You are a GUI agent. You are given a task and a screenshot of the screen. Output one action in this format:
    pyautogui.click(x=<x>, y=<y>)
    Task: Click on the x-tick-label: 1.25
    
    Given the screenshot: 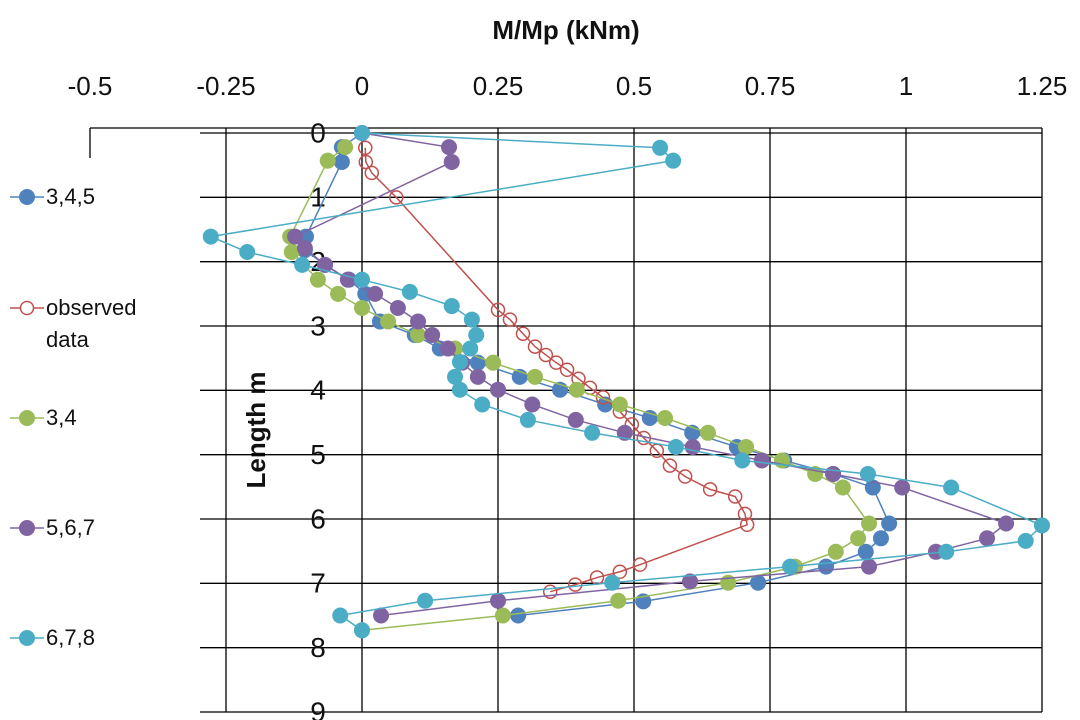 What is the action you would take?
    pyautogui.click(x=1042, y=86)
    